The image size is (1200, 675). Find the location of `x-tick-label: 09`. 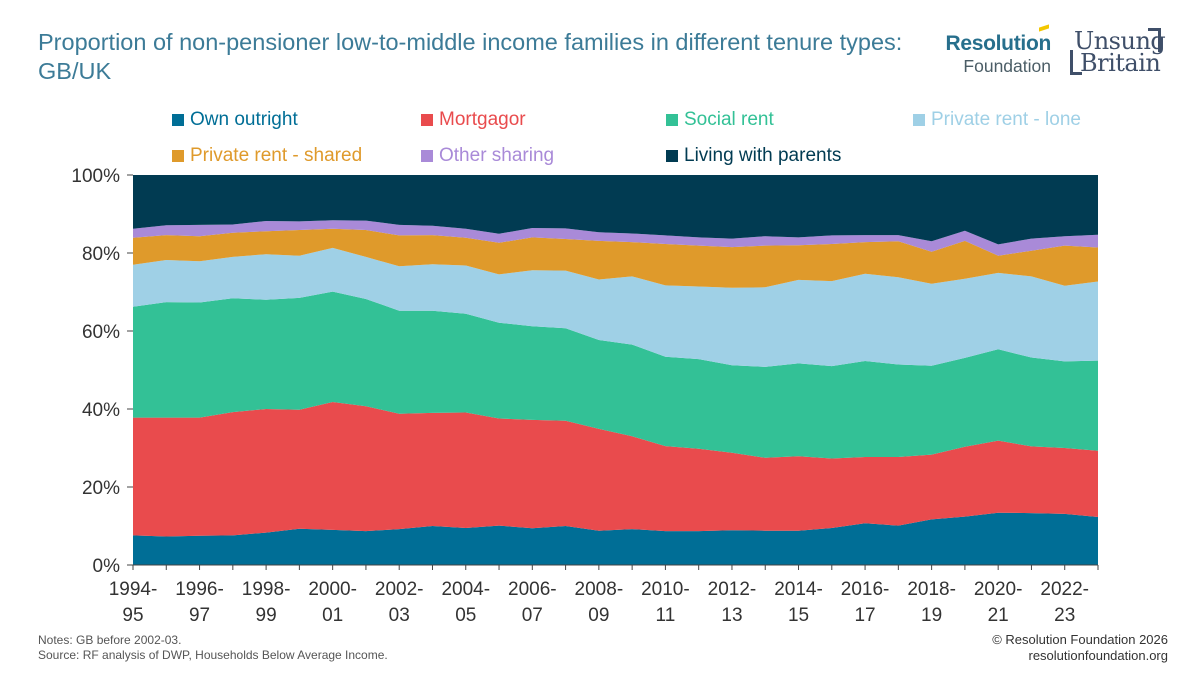

x-tick-label: 09 is located at coordinates (598, 615).